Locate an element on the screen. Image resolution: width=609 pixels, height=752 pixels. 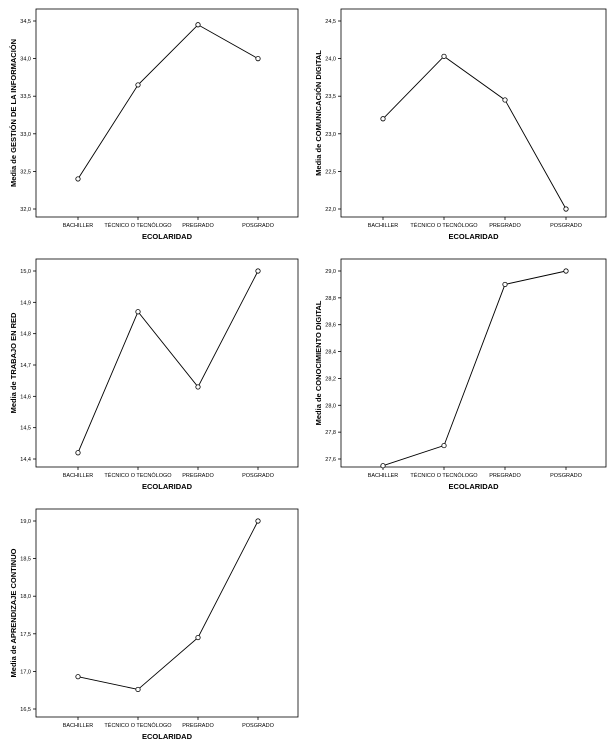
y-tick-label: 22,5 is located at coordinates (330, 172).